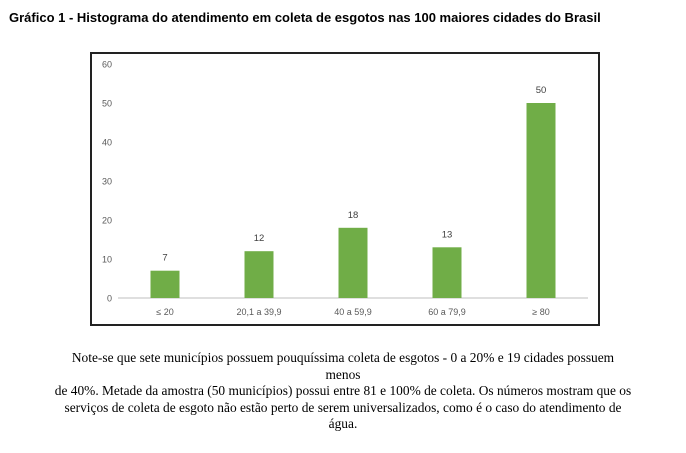 The height and width of the screenshot is (453, 686). What do you see at coordinates (164, 258) in the screenshot?
I see `data-label: 7` at bounding box center [164, 258].